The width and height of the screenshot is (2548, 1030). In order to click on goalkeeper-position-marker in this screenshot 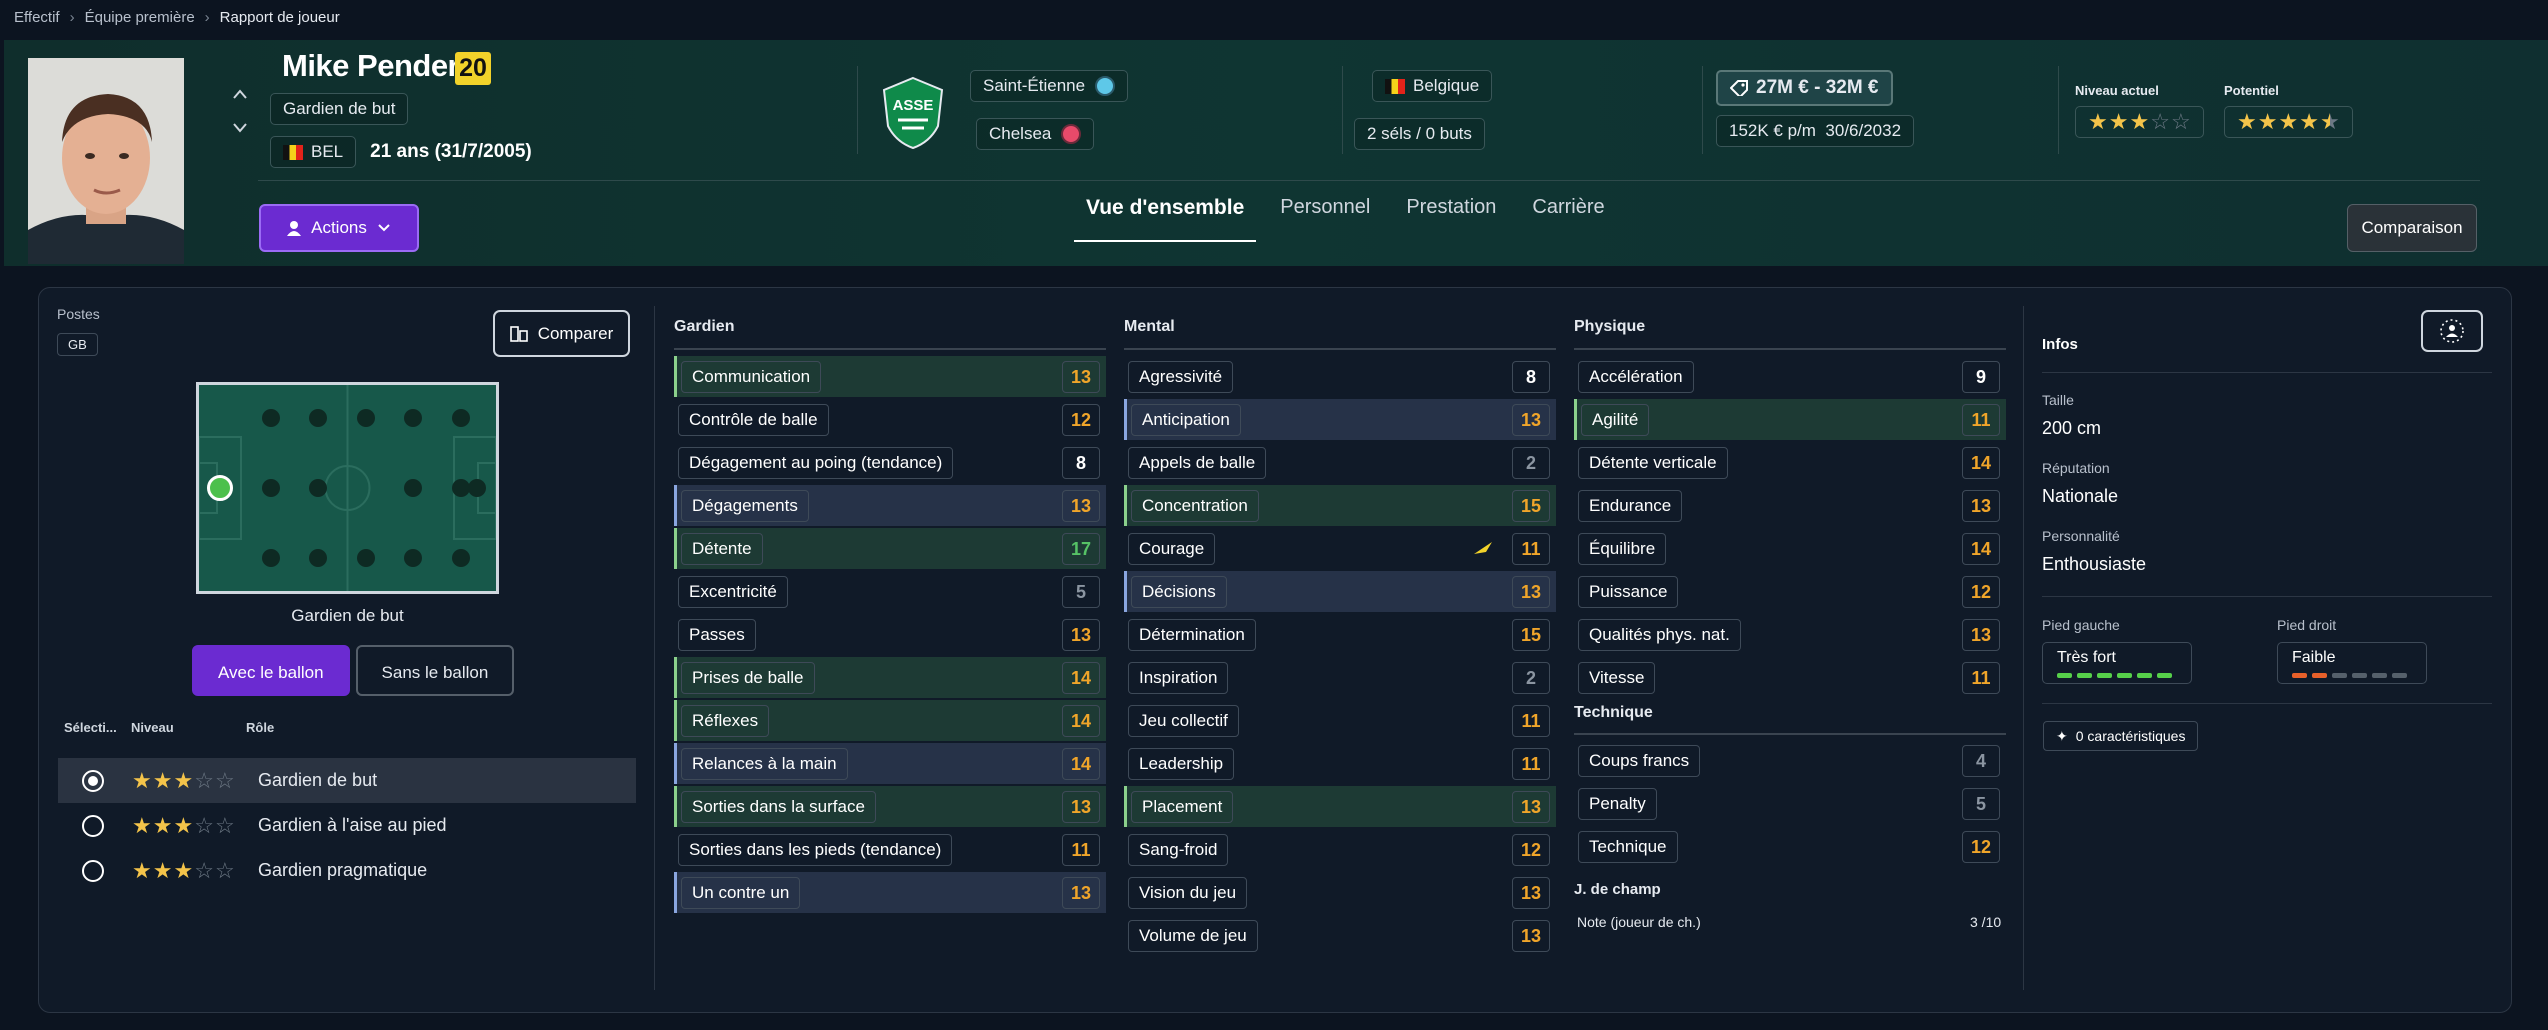, I will do `click(220, 488)`.